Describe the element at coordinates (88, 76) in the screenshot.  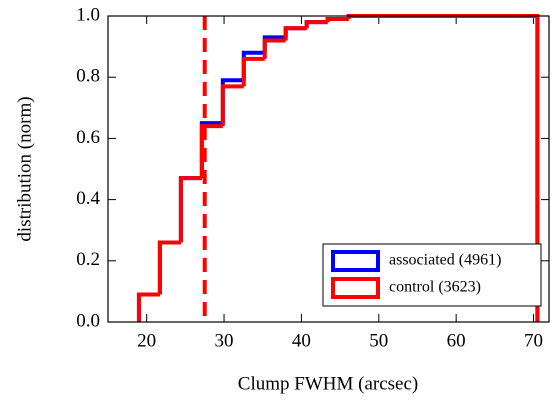
I see `y-tick-label: 0.8` at that location.